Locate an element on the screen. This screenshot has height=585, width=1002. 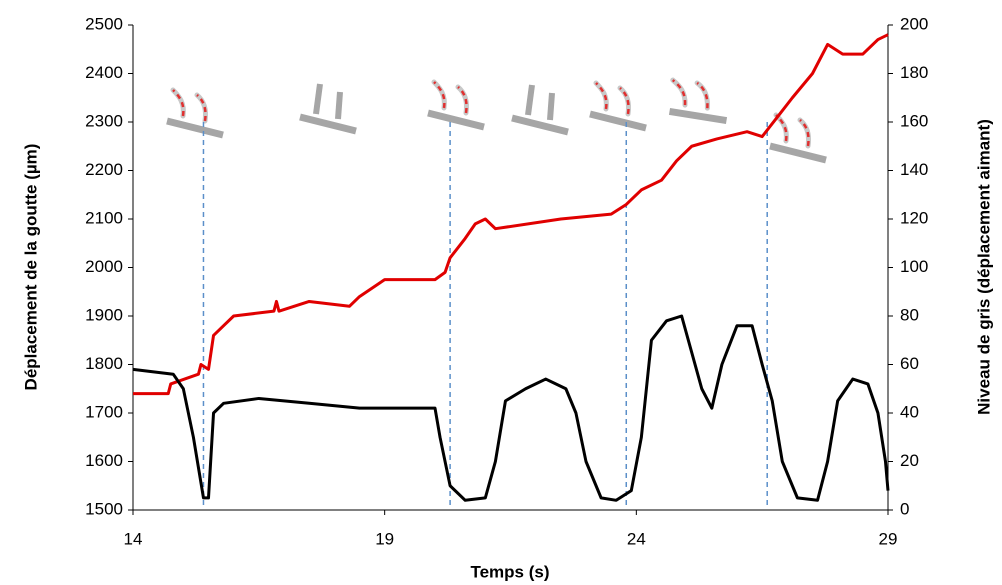
y2-tick-label: 200 is located at coordinates (914, 23).